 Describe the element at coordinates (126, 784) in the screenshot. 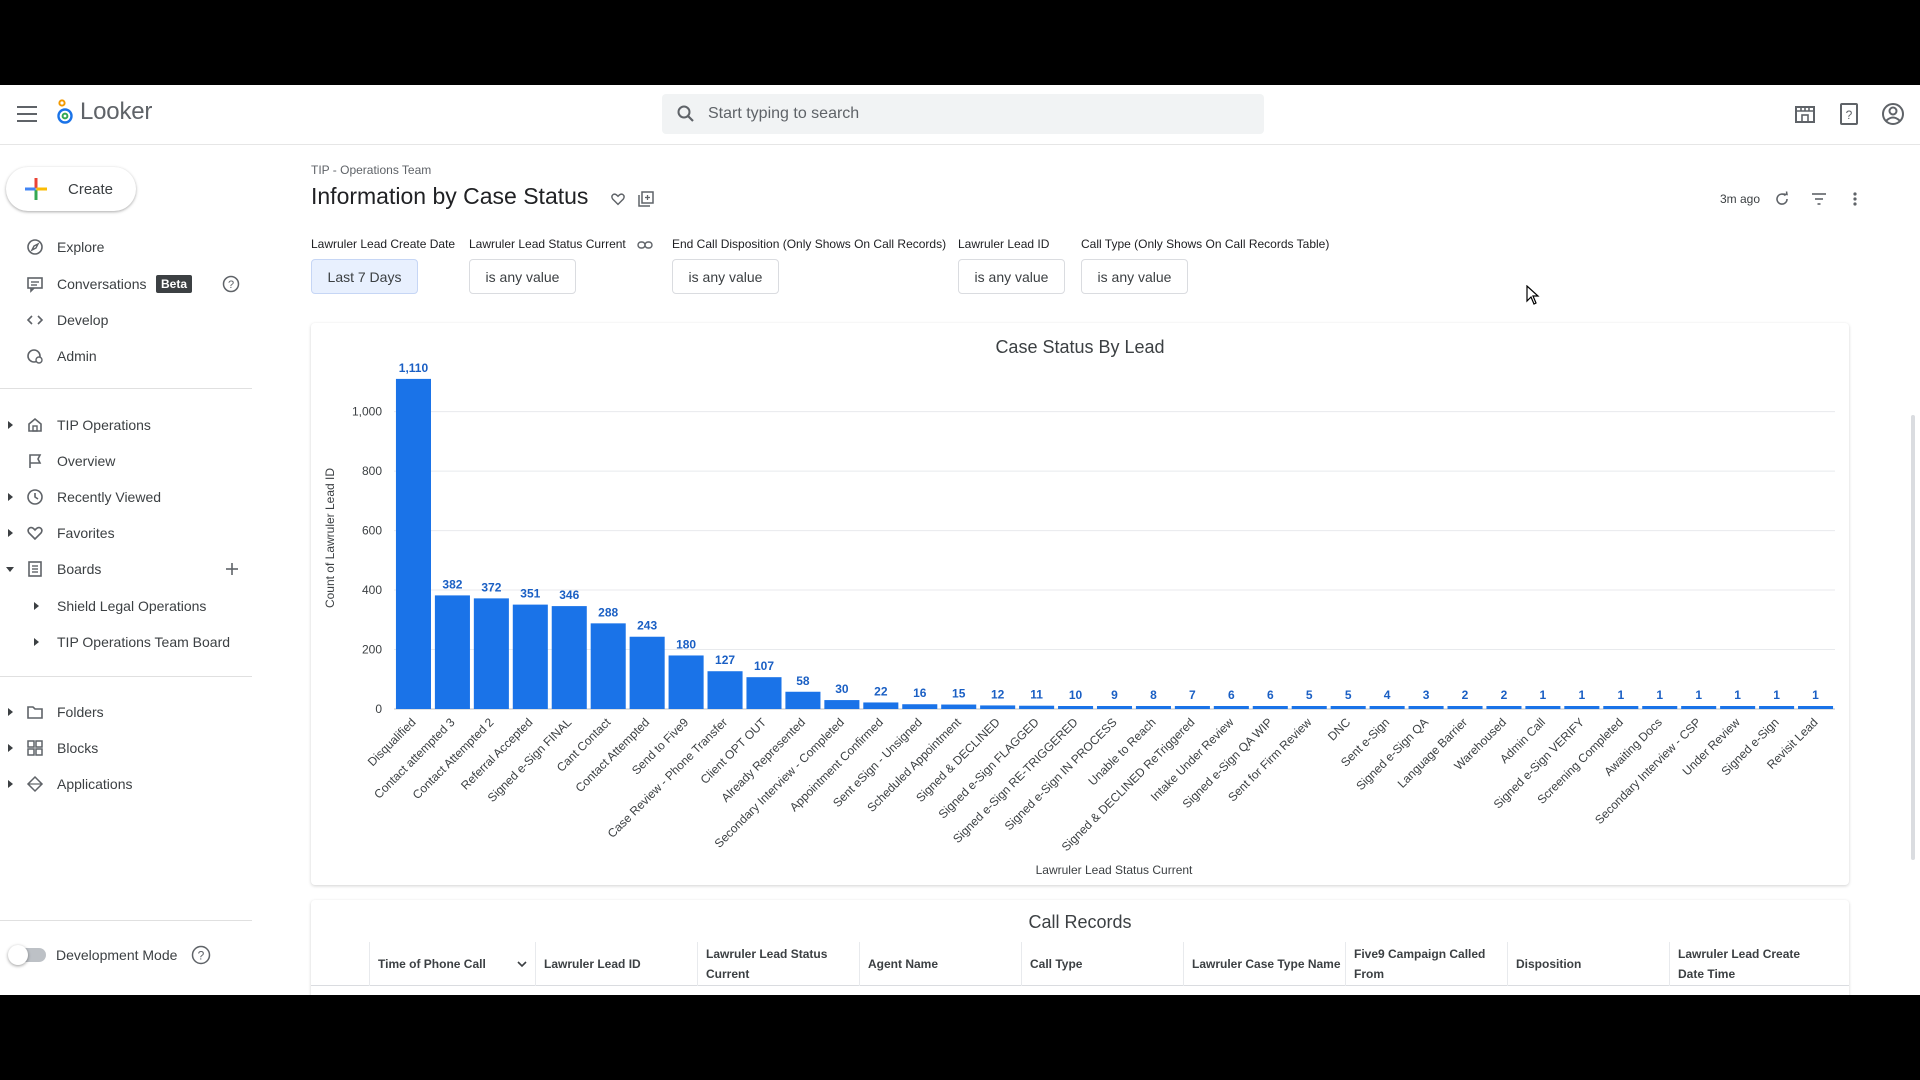

I see `sidebar-item-applications: Applications` at that location.